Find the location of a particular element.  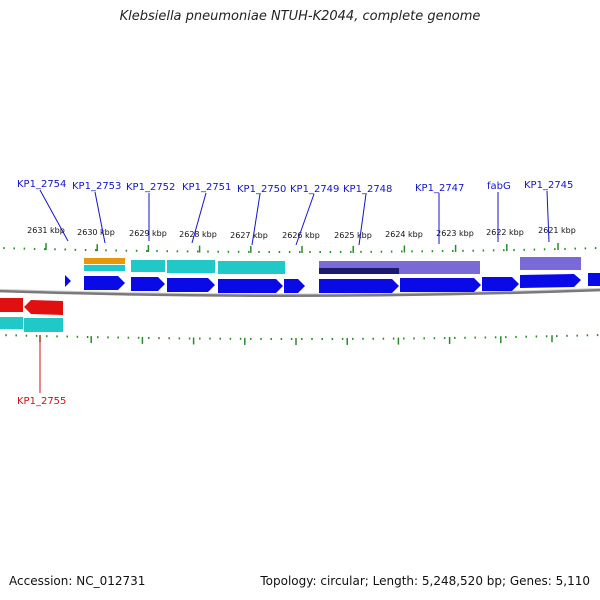

gene-label-kp1-2745: KP1_2745 is located at coordinates (548, 185).